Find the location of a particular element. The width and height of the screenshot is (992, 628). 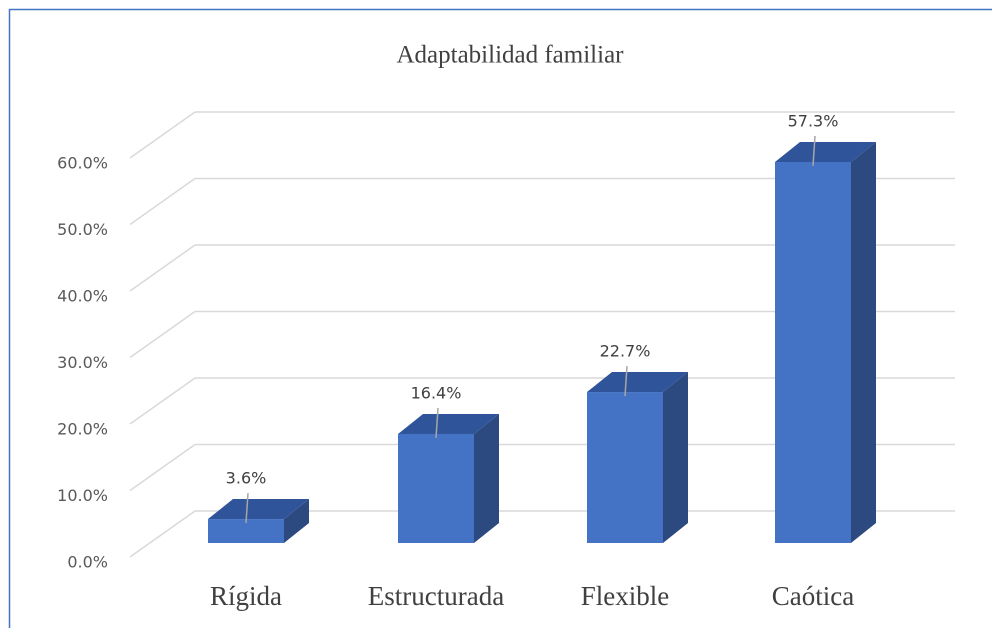

y-tick-label: 20.0% is located at coordinates (82, 429).